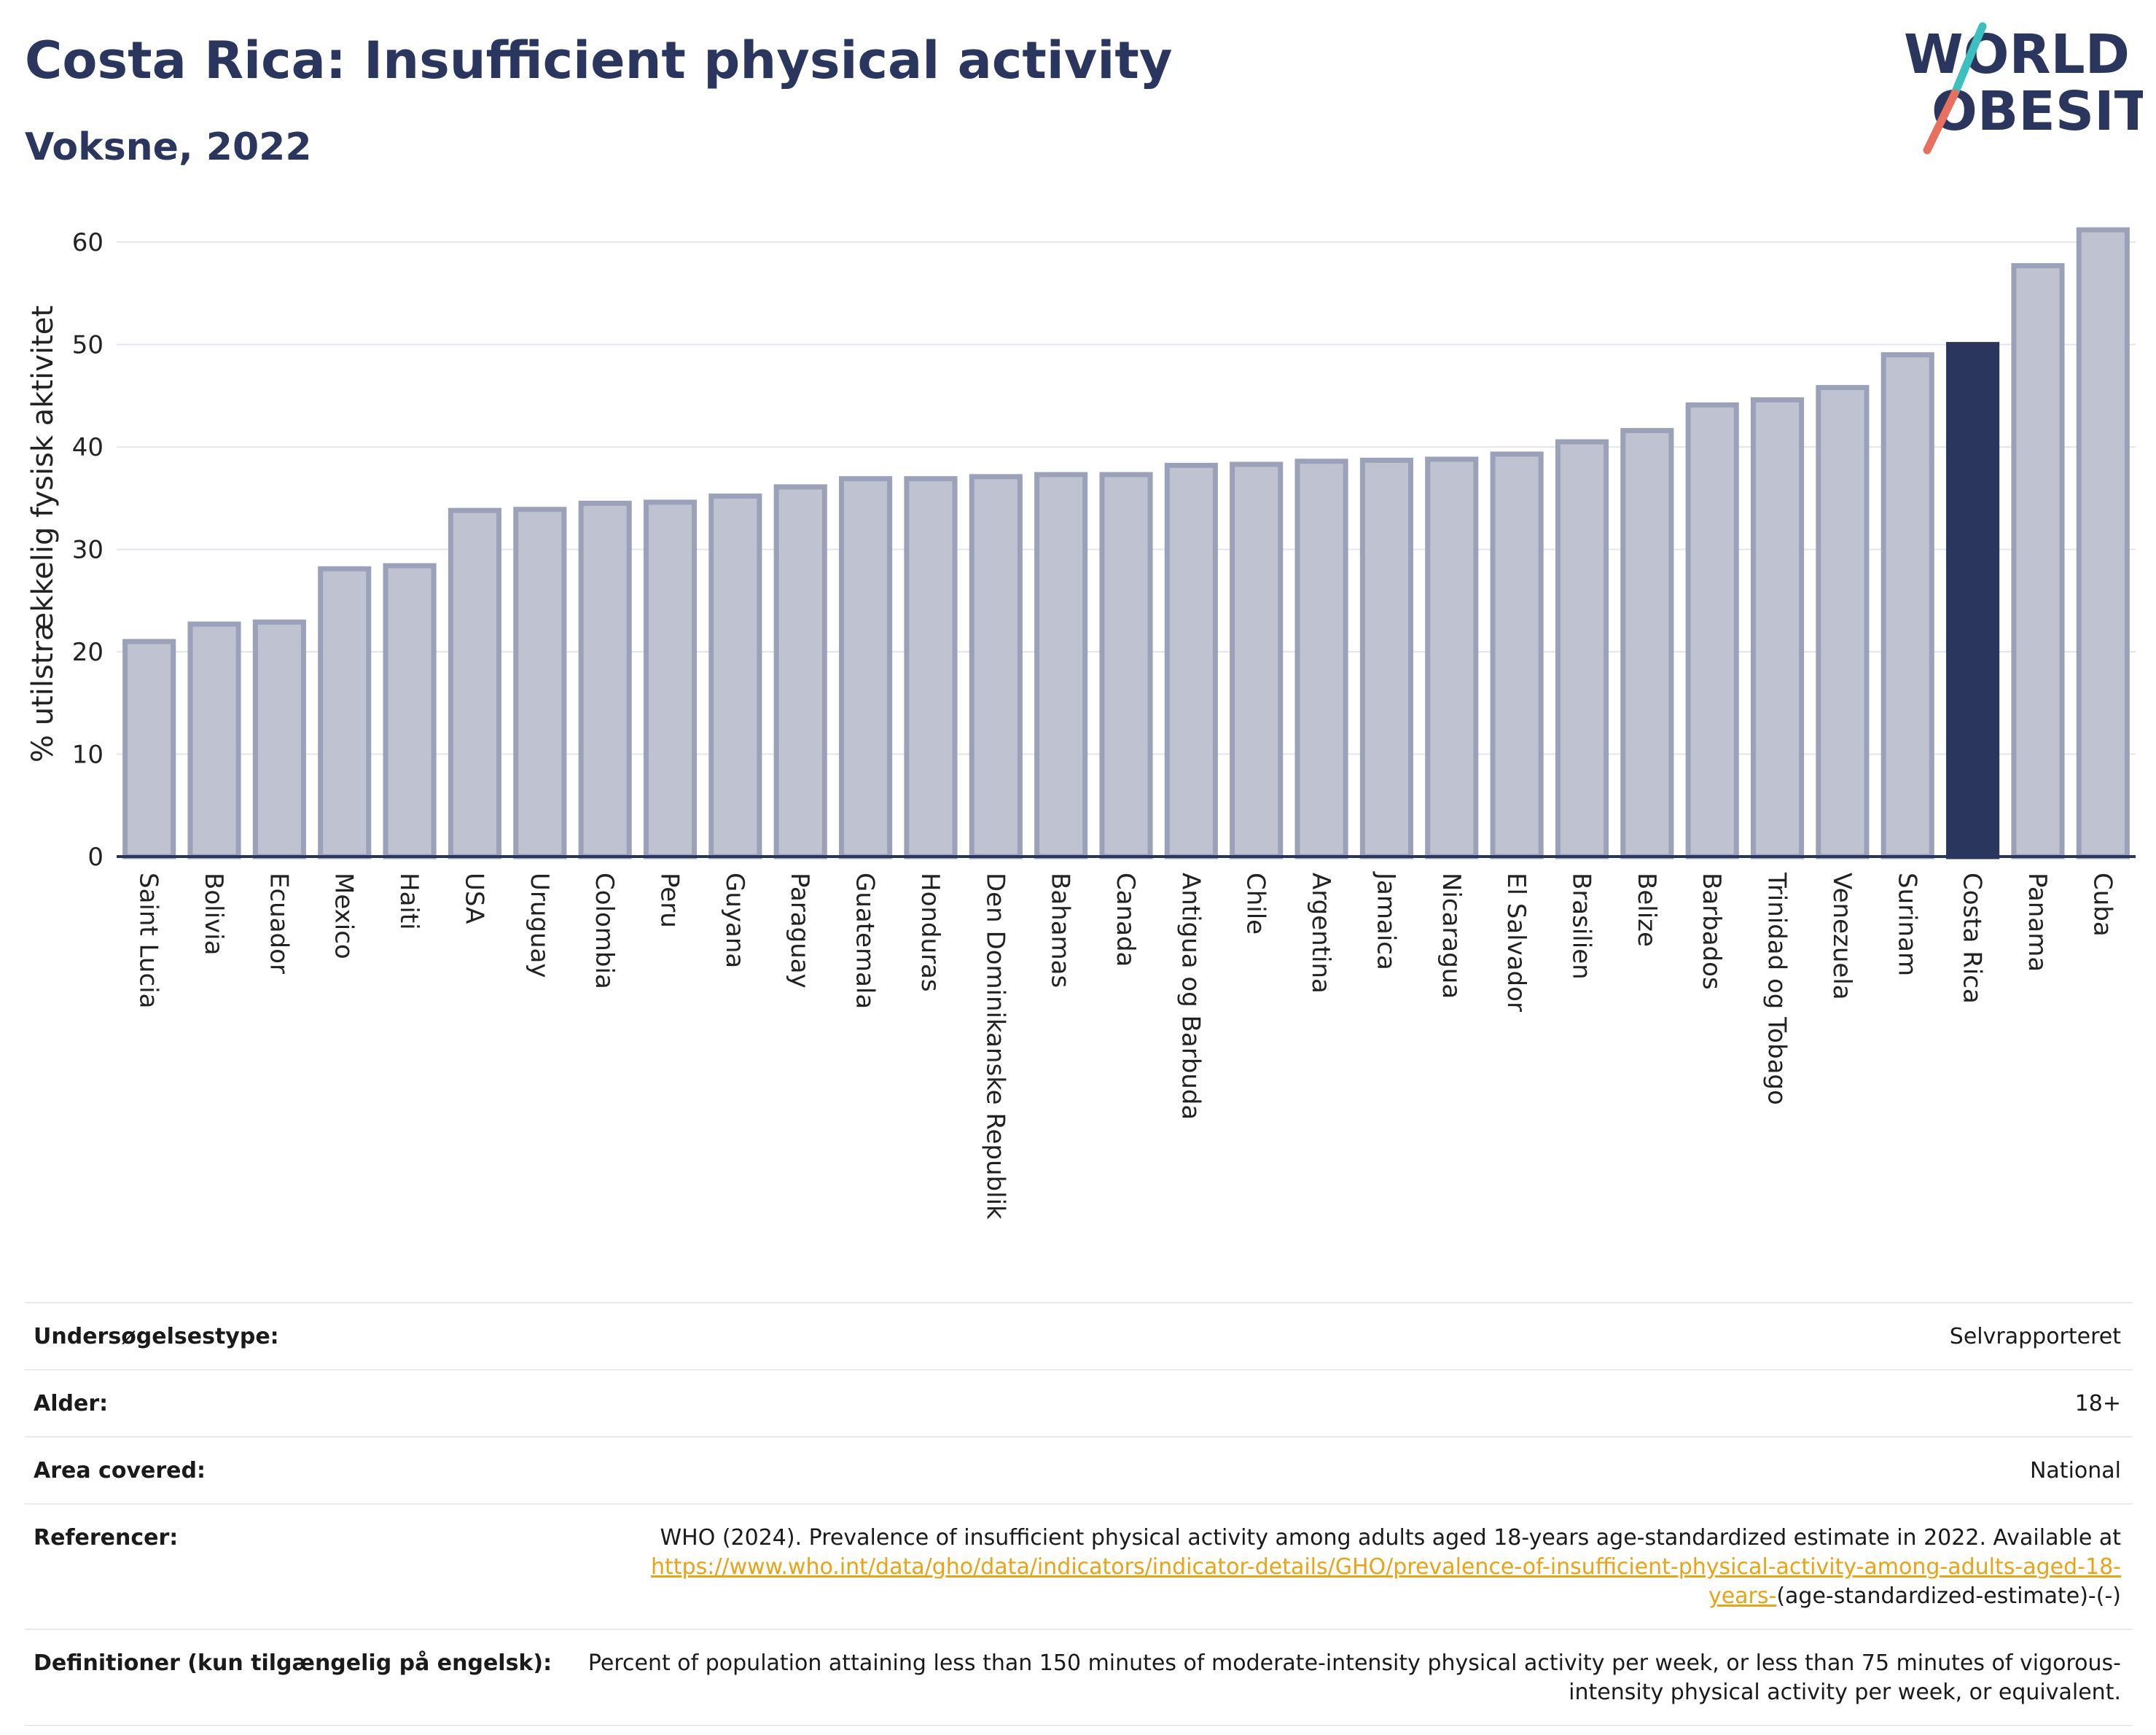  Describe the element at coordinates (1061, 930) in the screenshot. I see `x-tick-label: Bahamas` at that location.